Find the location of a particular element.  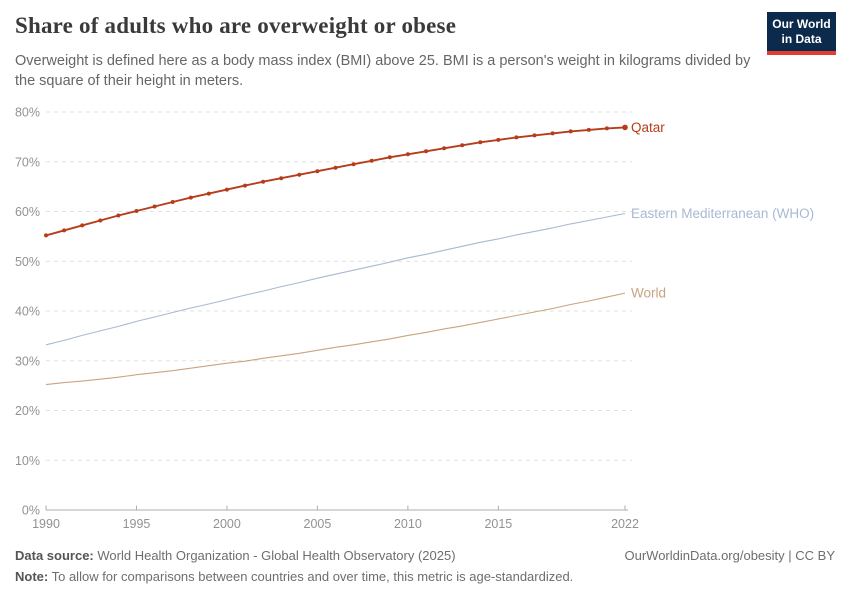

y-tick-label-60: 60% is located at coordinates (27, 212).